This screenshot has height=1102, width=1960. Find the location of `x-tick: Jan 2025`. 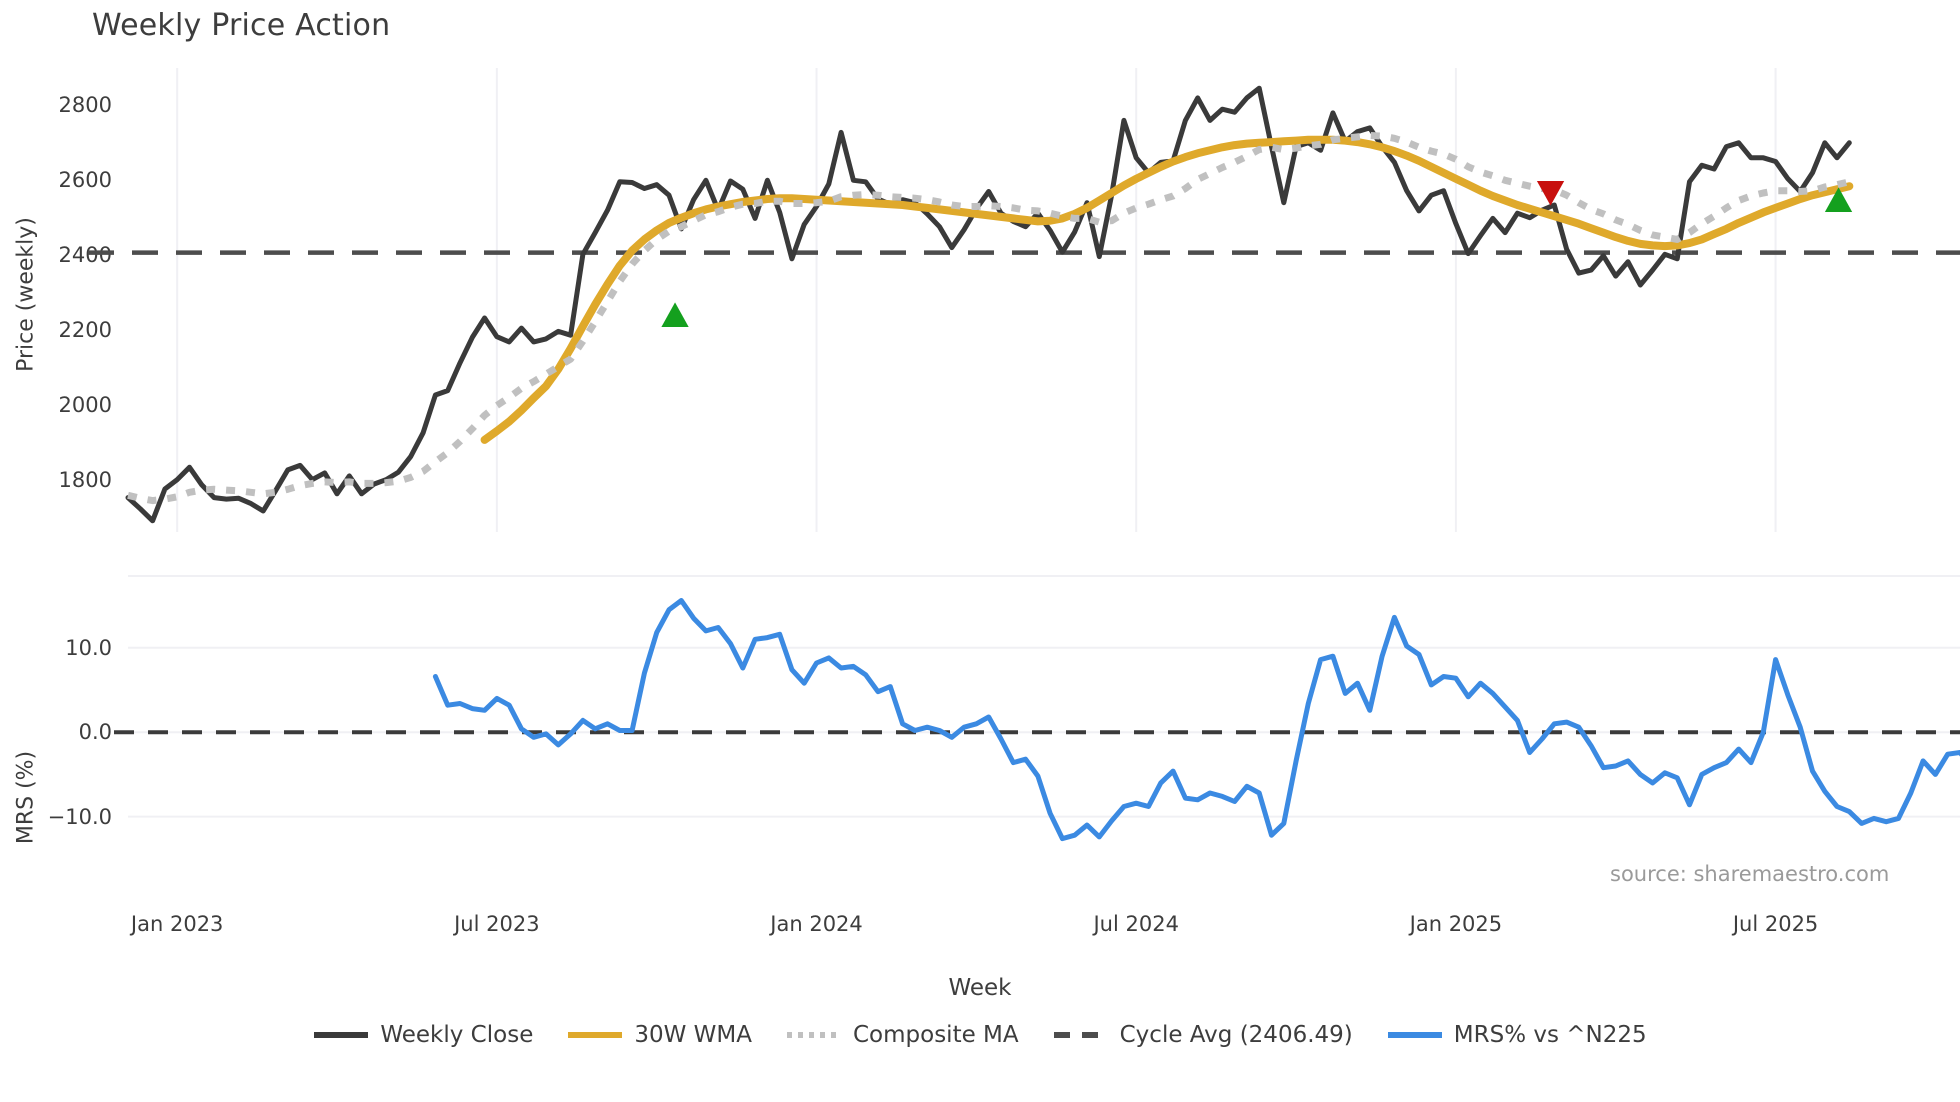

x-tick: Jan 2025 is located at coordinates (1456, 924).